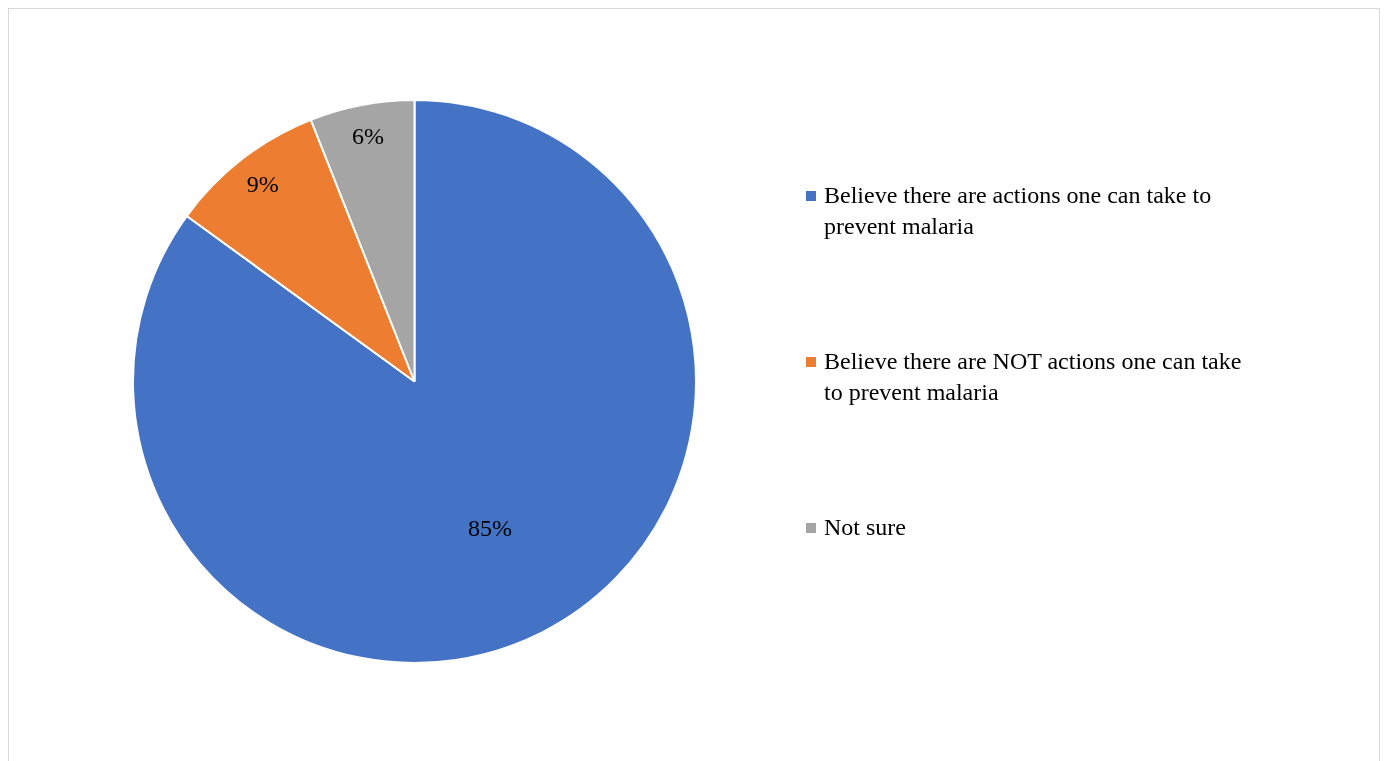 Image resolution: width=1387 pixels, height=761 pixels. I want to click on data-label: 9%, so click(262, 184).